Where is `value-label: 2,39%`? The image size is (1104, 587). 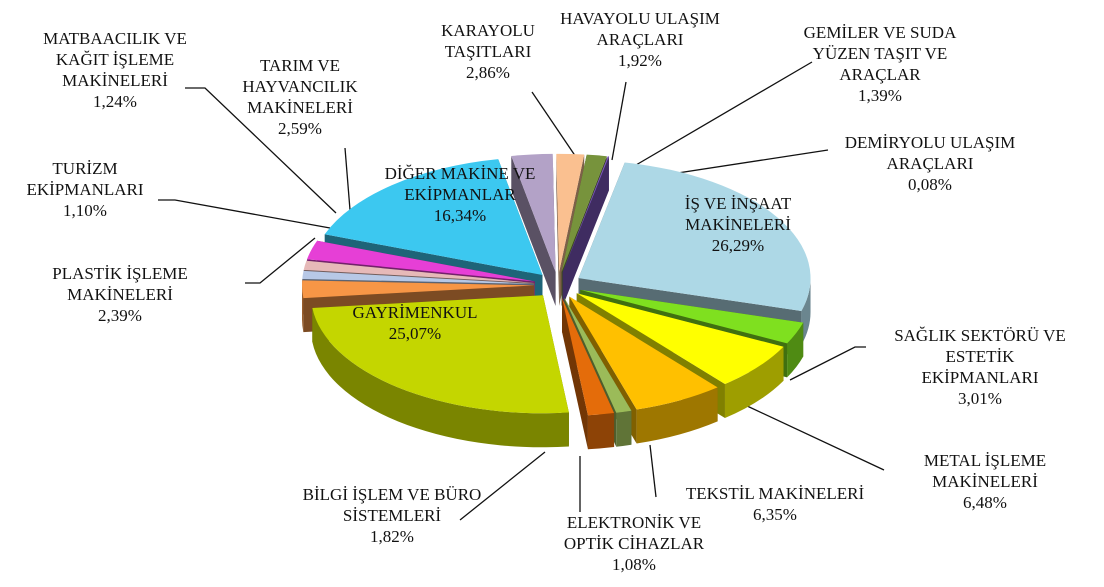 value-label: 2,39% is located at coordinates (120, 315).